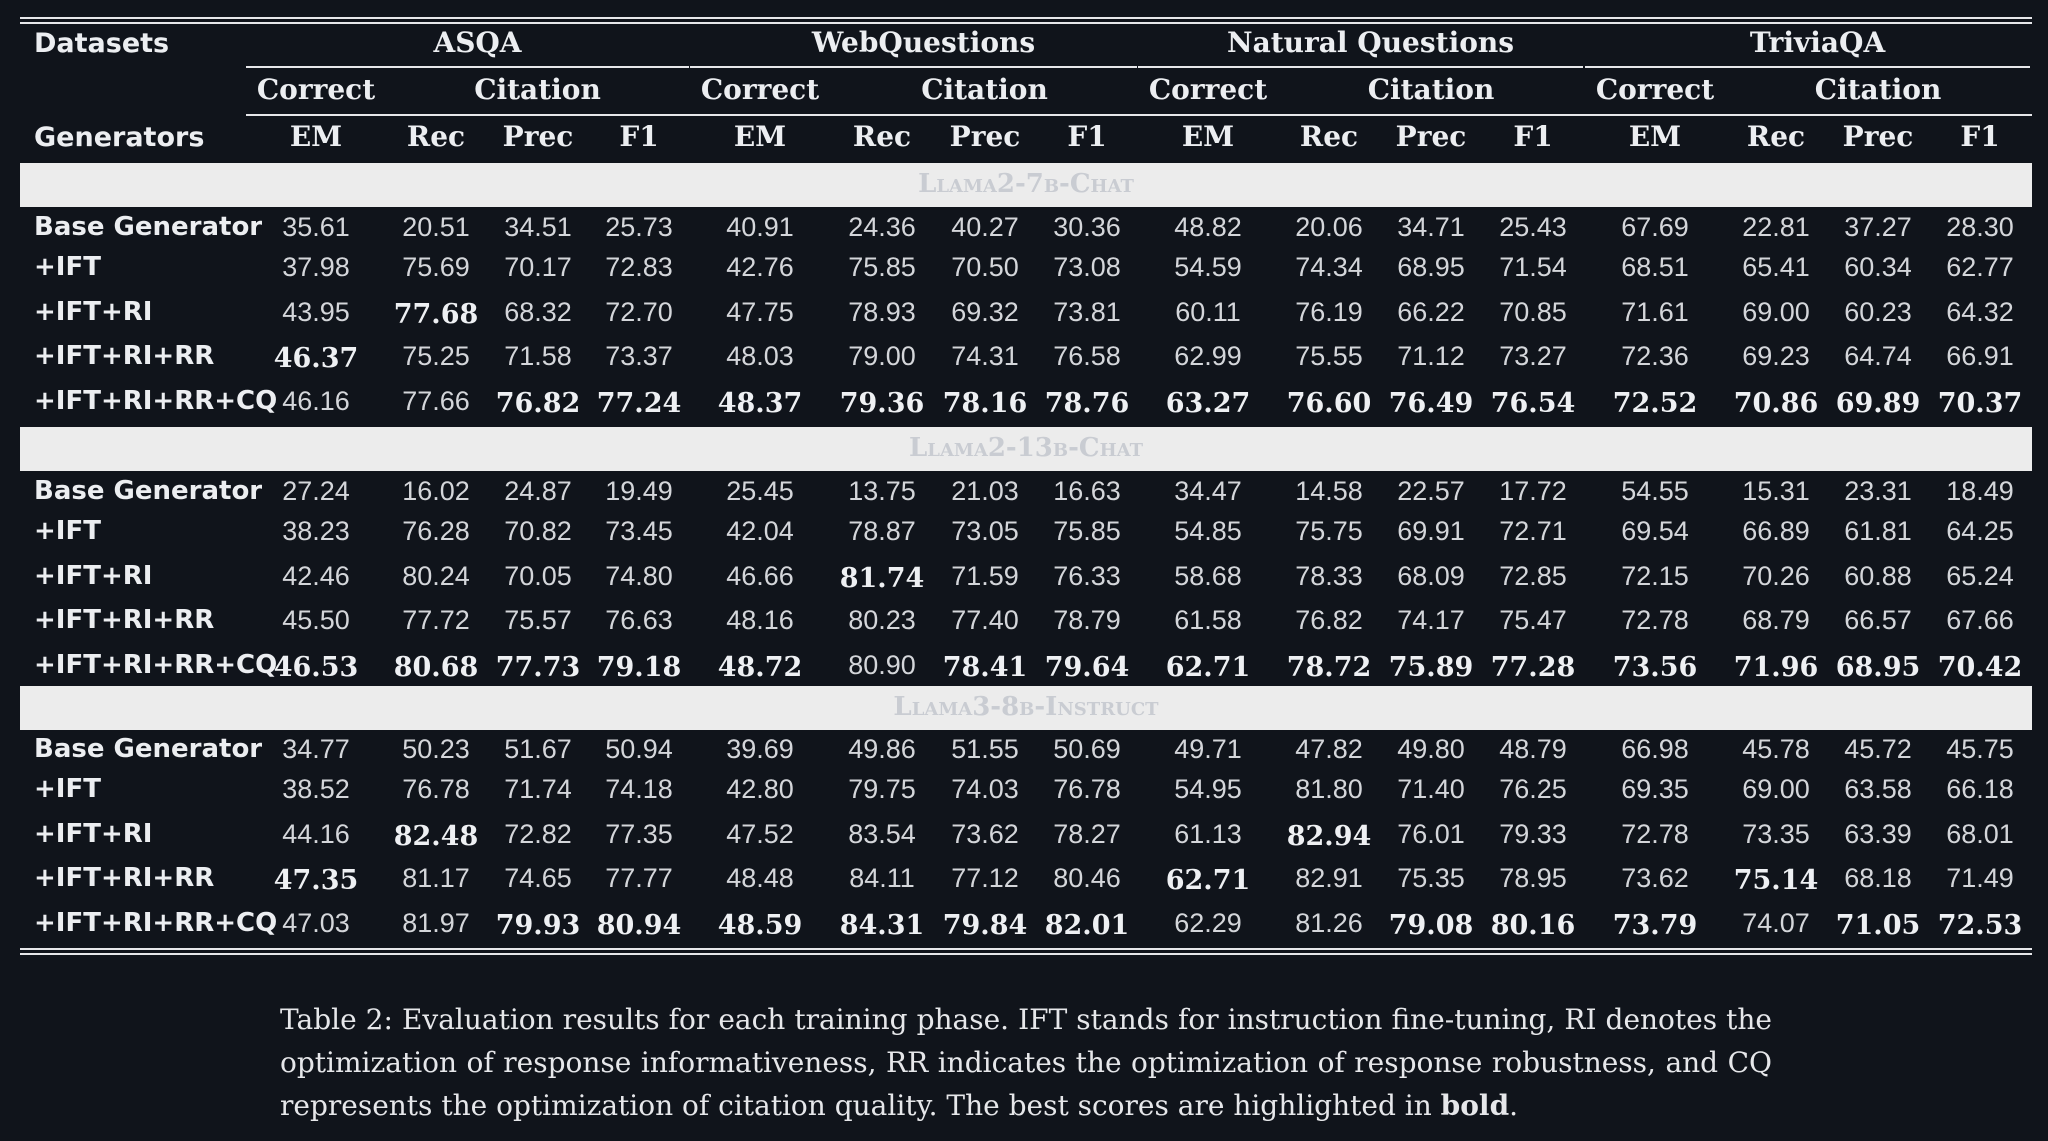 This screenshot has width=2048, height=1141. I want to click on score-cell: 68.01, so click(1980, 834).